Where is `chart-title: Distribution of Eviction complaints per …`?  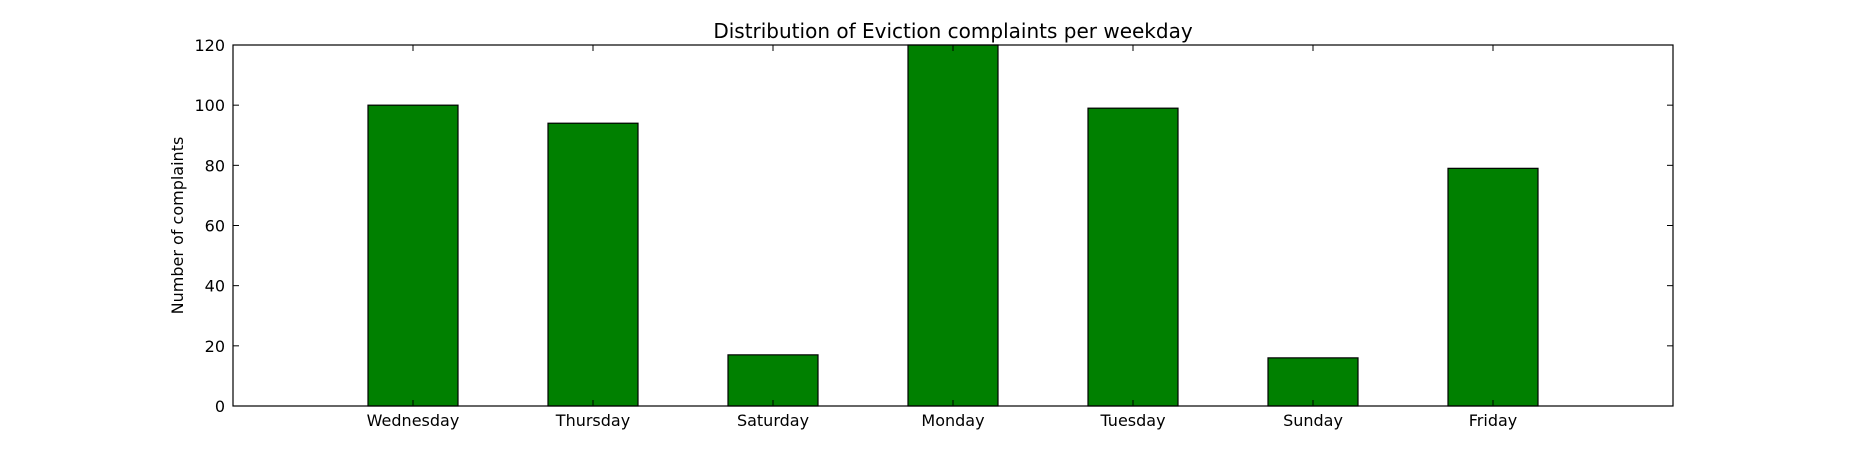 chart-title: Distribution of Eviction complaints per … is located at coordinates (953, 31).